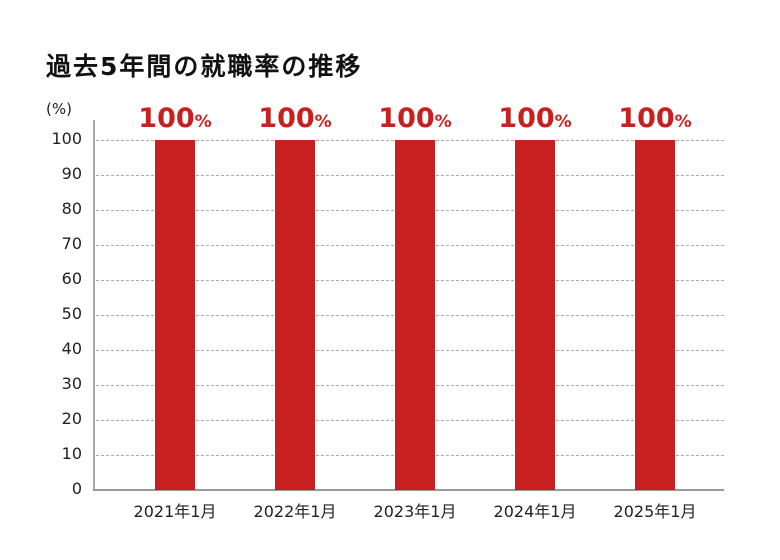 This screenshot has height=560, width=780. I want to click on y-tick-label: 100, so click(66, 138).